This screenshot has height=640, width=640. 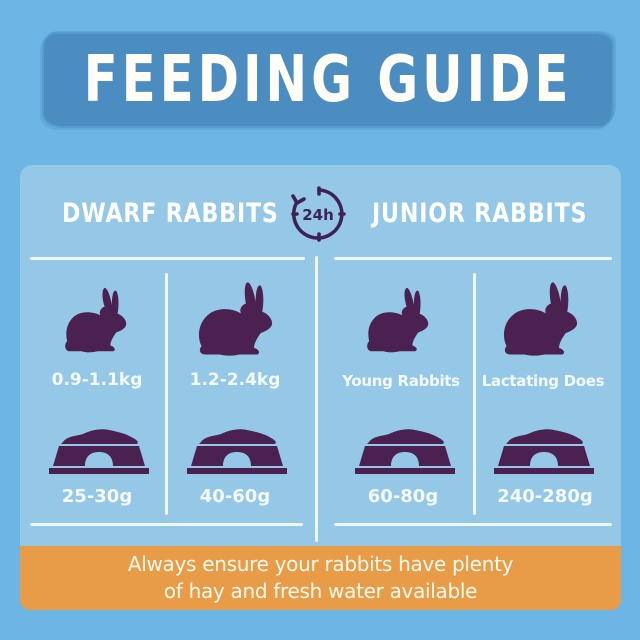 What do you see at coordinates (166, 394) in the screenshot?
I see `divider-dwarf-columns` at bounding box center [166, 394].